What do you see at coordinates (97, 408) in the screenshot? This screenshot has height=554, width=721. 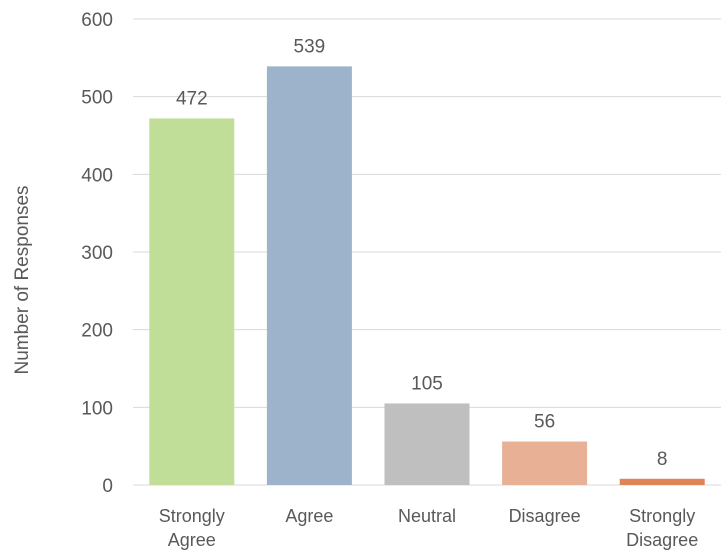 I see `y-tick-label: 100` at bounding box center [97, 408].